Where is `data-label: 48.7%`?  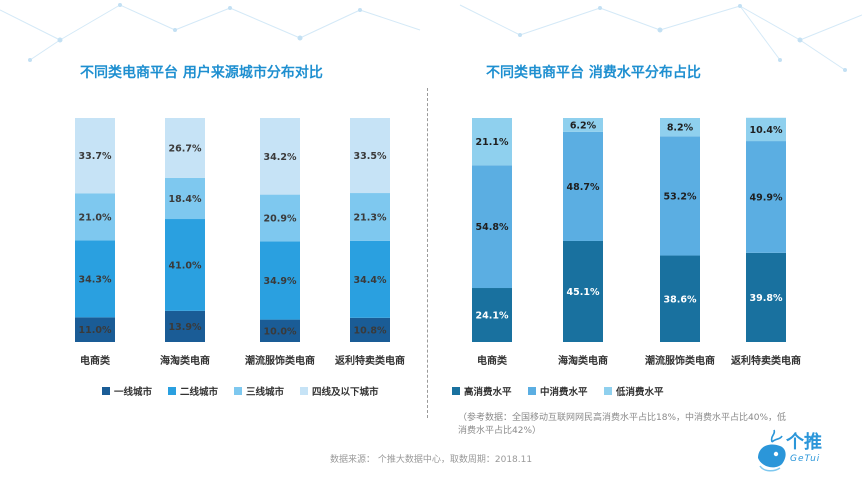
data-label: 48.7% is located at coordinates (583, 187).